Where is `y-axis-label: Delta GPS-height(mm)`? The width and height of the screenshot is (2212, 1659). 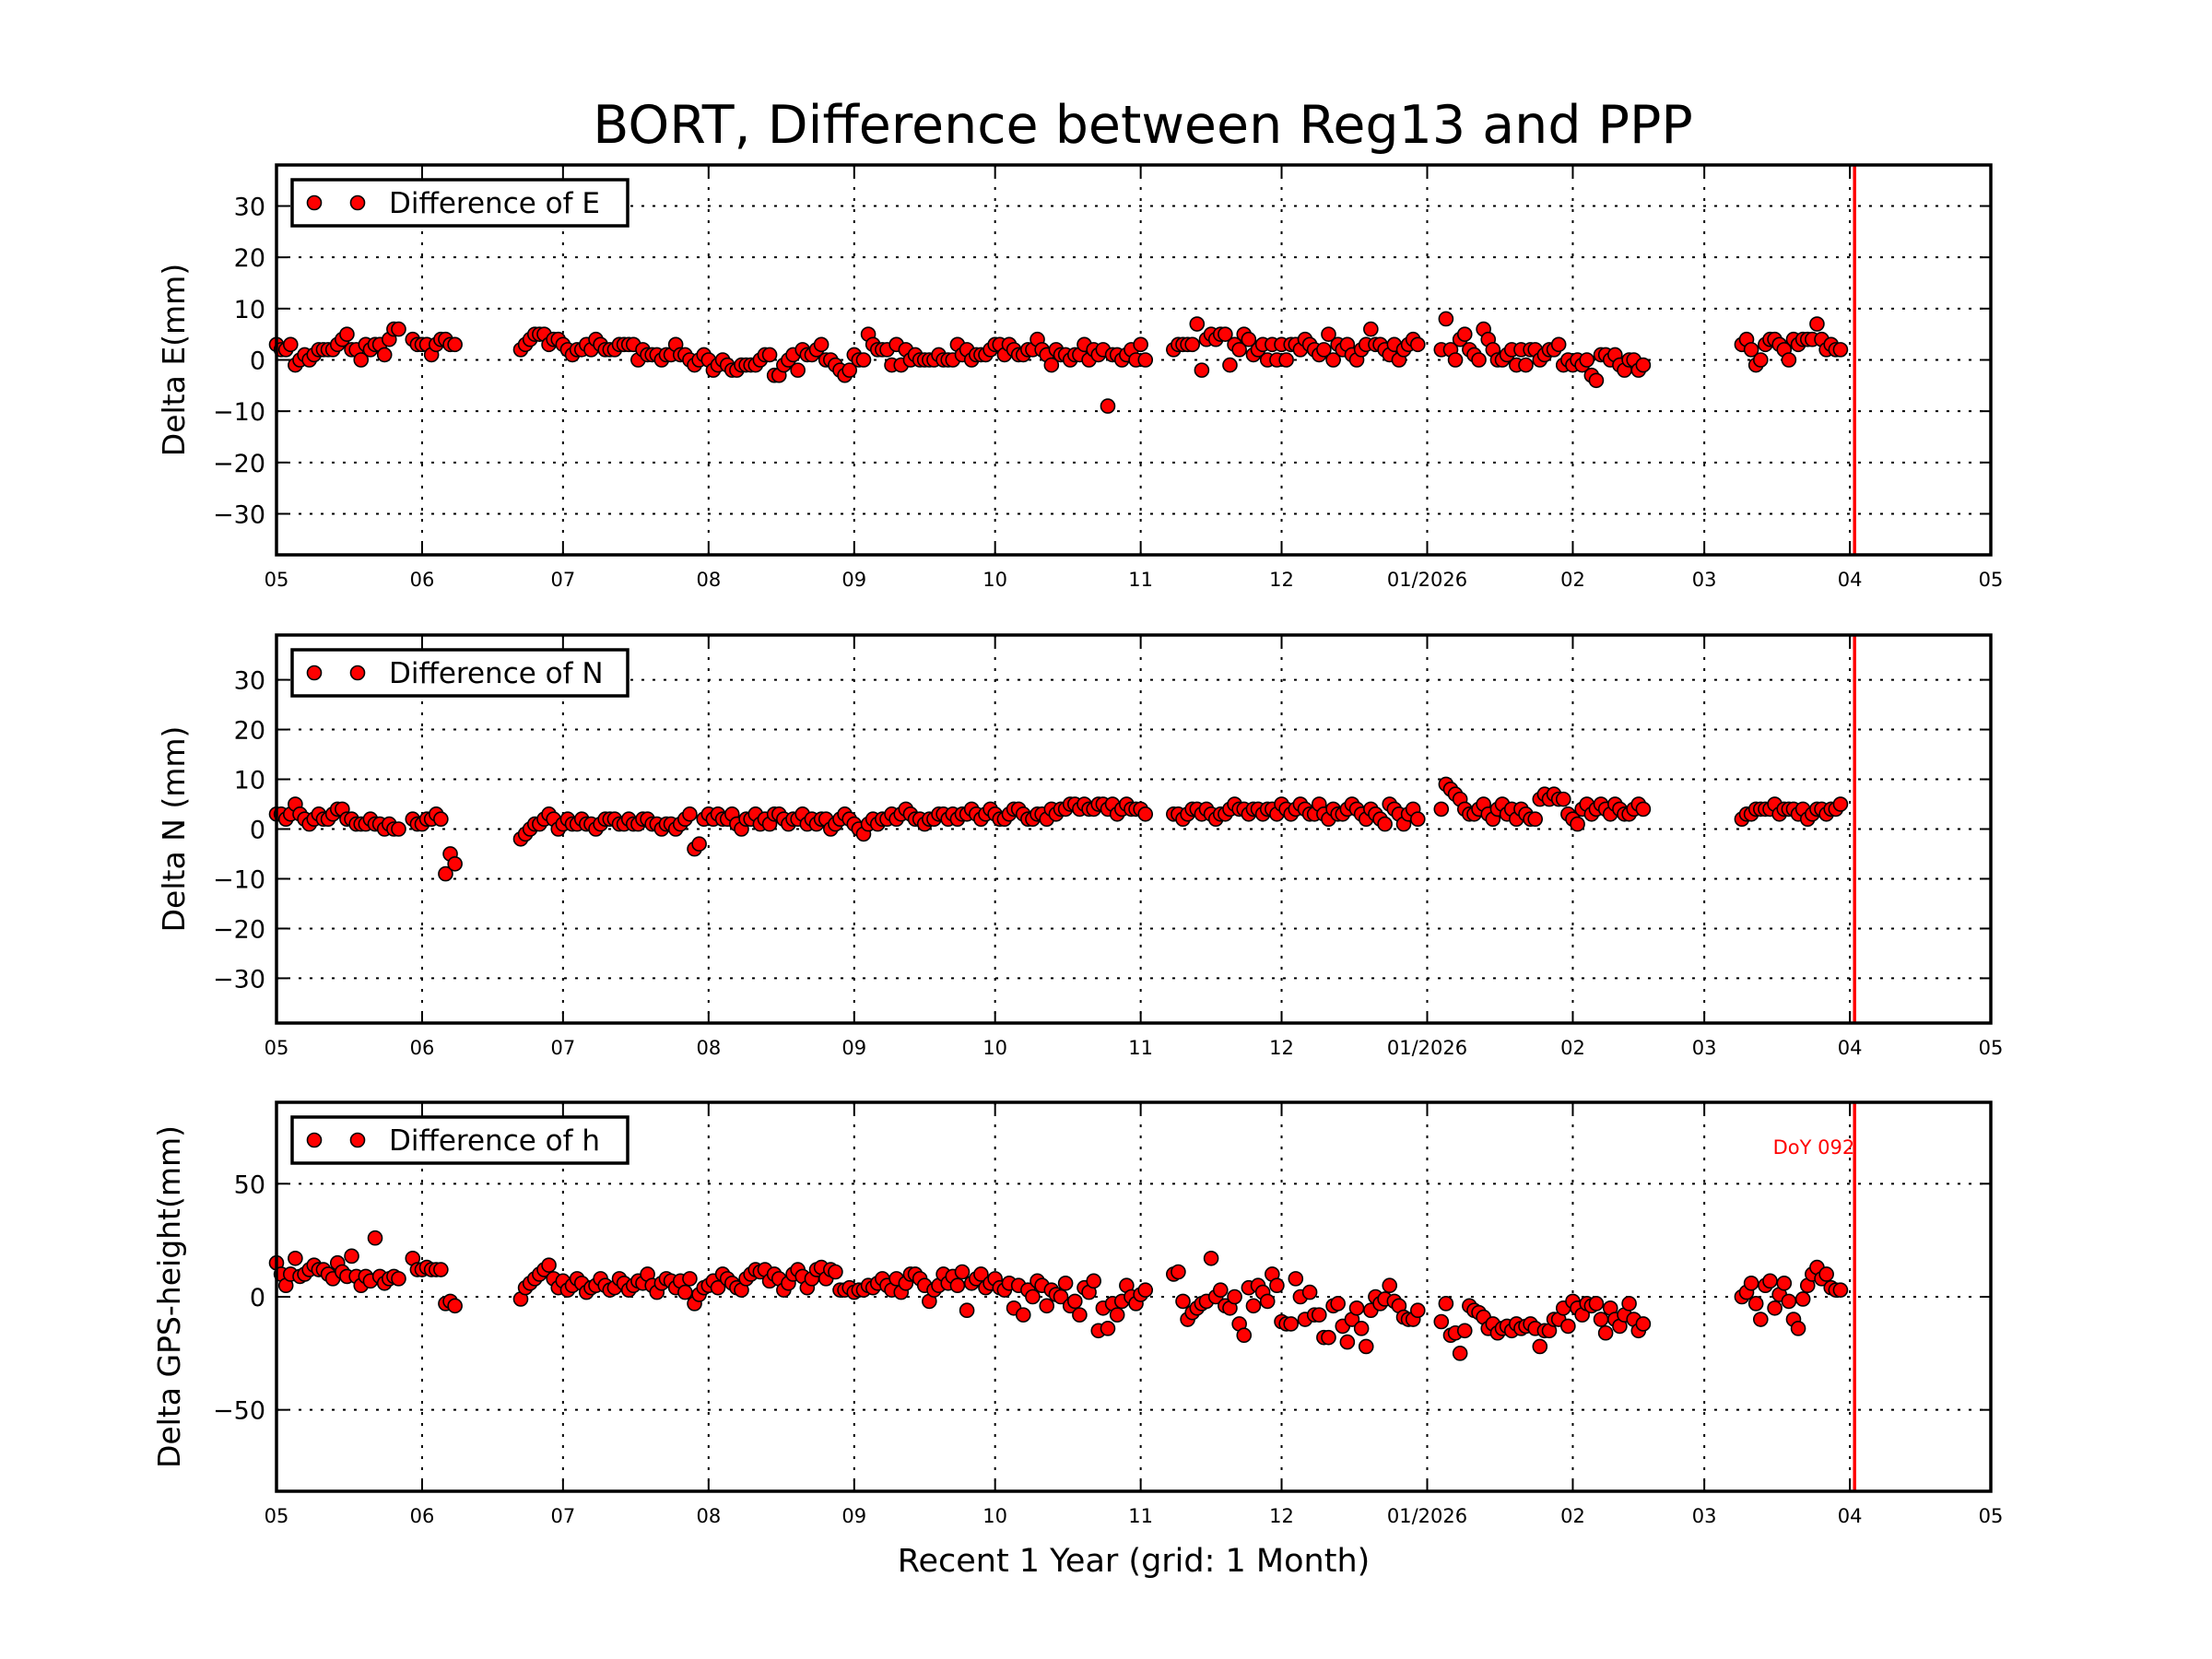
y-axis-label: Delta GPS-height(mm) is located at coordinates (169, 1296).